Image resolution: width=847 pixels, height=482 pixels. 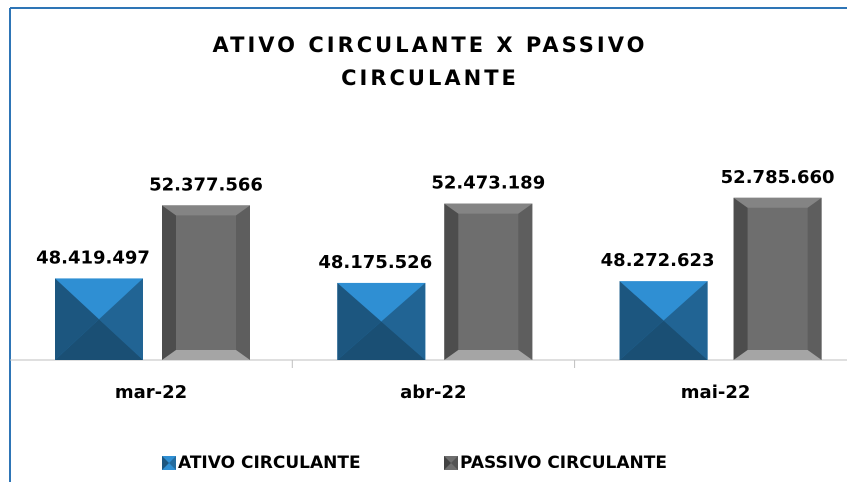 I want to click on x-tick-label: mai-22, so click(x=716, y=392).